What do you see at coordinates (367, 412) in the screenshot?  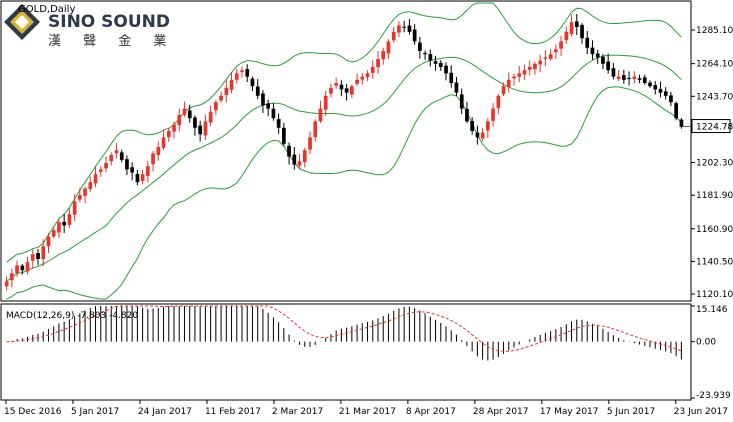 I see `date-axis-label: 21 Mar 2017` at bounding box center [367, 412].